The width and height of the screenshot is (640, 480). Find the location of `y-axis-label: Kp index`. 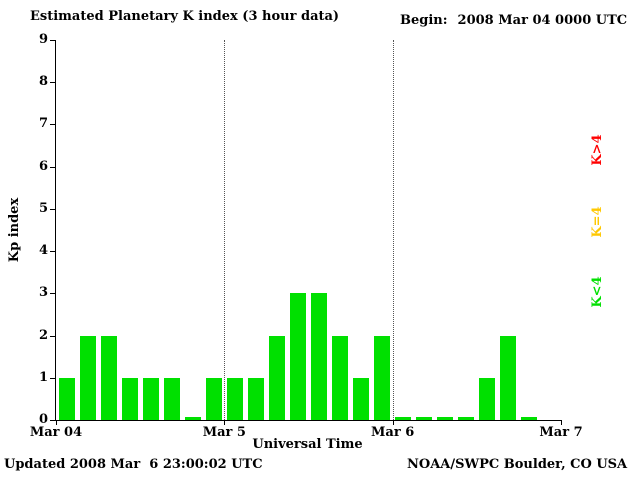

y-axis-label: Kp index is located at coordinates (14, 230).